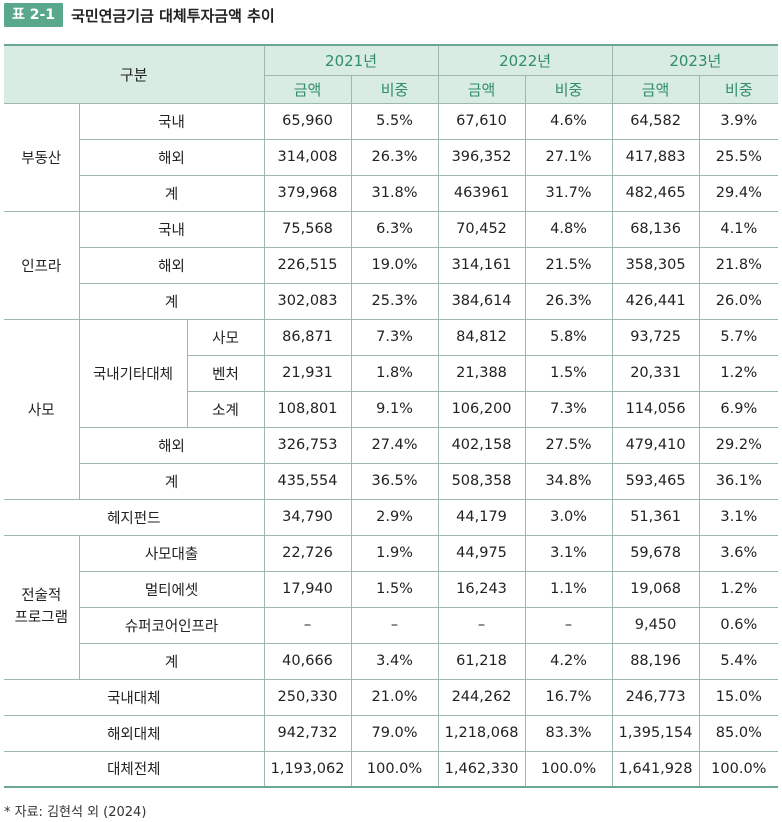  Describe the element at coordinates (568, 157) in the screenshot. I see `share-cell: 27.1%` at that location.